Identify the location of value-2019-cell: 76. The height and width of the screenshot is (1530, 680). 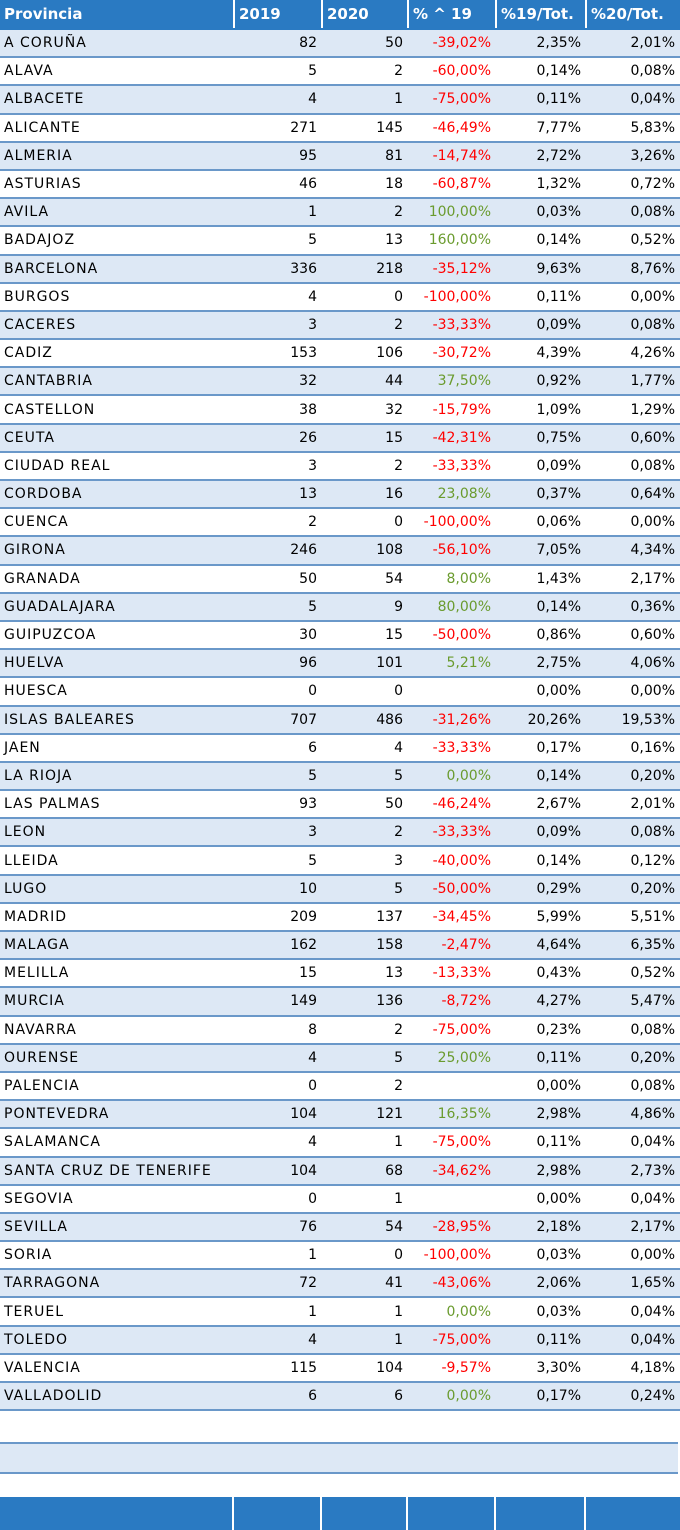
(278, 1227).